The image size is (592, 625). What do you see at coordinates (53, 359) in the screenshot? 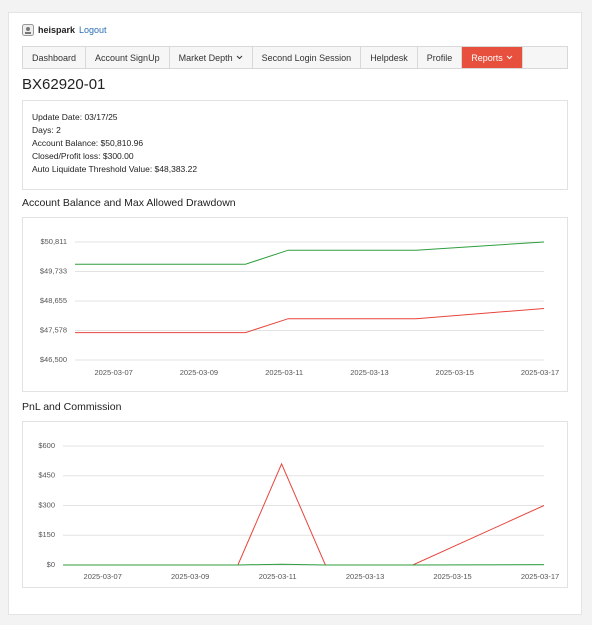
I see `y-tick-label: $46,500` at bounding box center [53, 359].